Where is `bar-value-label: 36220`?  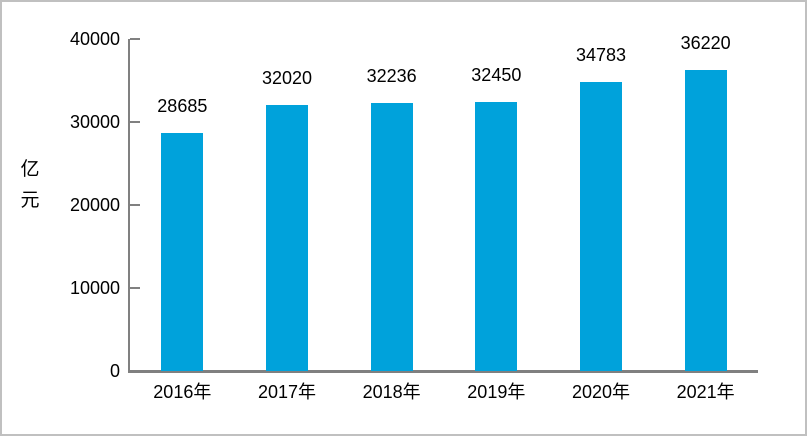 bar-value-label: 36220 is located at coordinates (705, 43).